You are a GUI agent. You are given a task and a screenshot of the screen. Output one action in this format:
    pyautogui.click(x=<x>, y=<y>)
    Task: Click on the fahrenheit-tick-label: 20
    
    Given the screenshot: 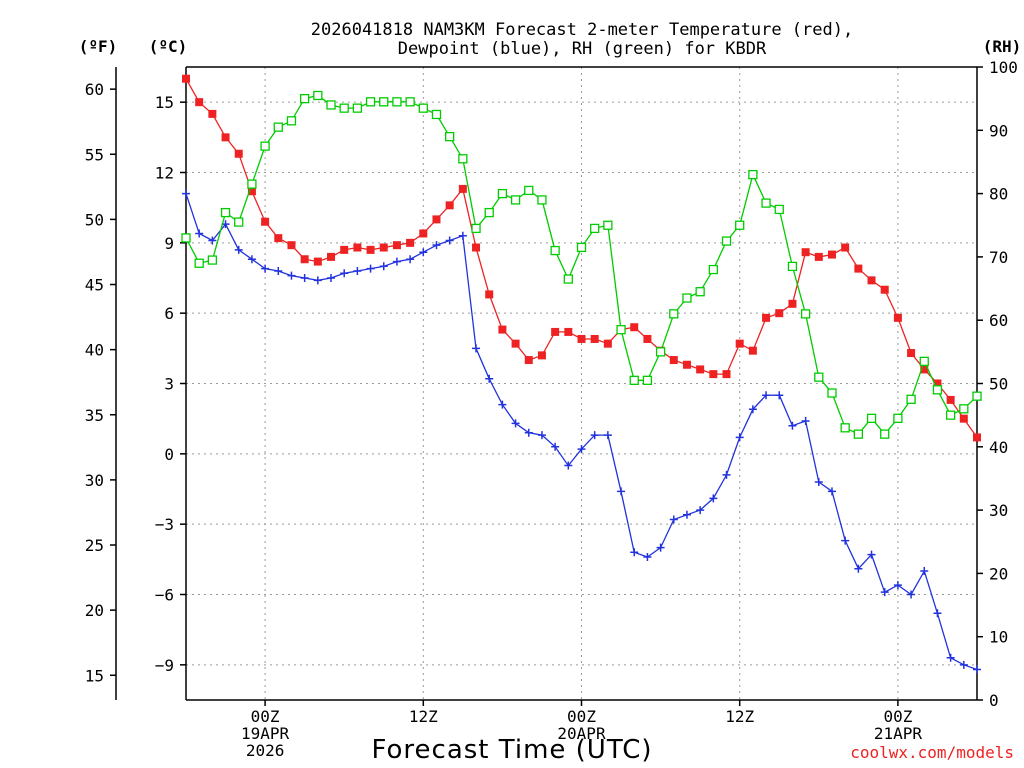 What is the action you would take?
    pyautogui.click(x=94, y=610)
    